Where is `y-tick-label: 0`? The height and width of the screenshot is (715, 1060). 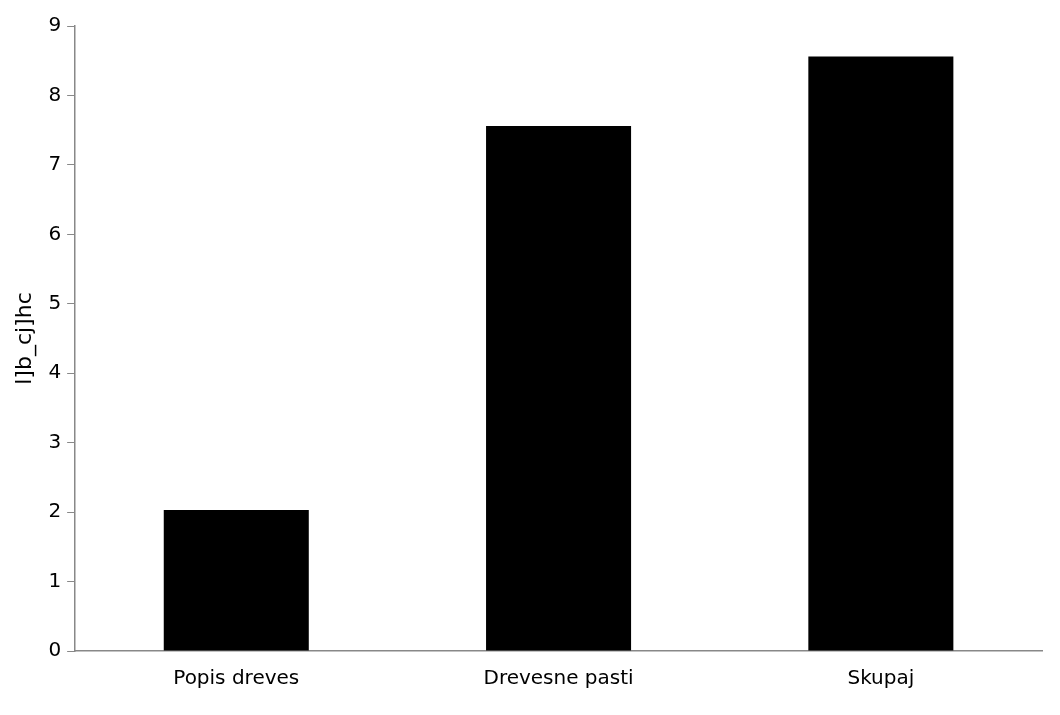 y-tick-label: 0 is located at coordinates (55, 649).